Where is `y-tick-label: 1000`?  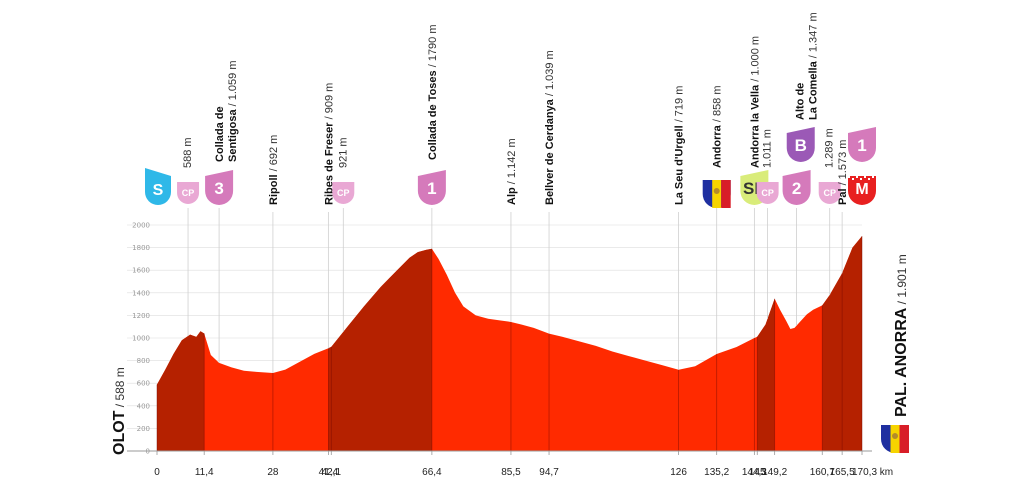 y-tick-label: 1000 is located at coordinates (141, 339).